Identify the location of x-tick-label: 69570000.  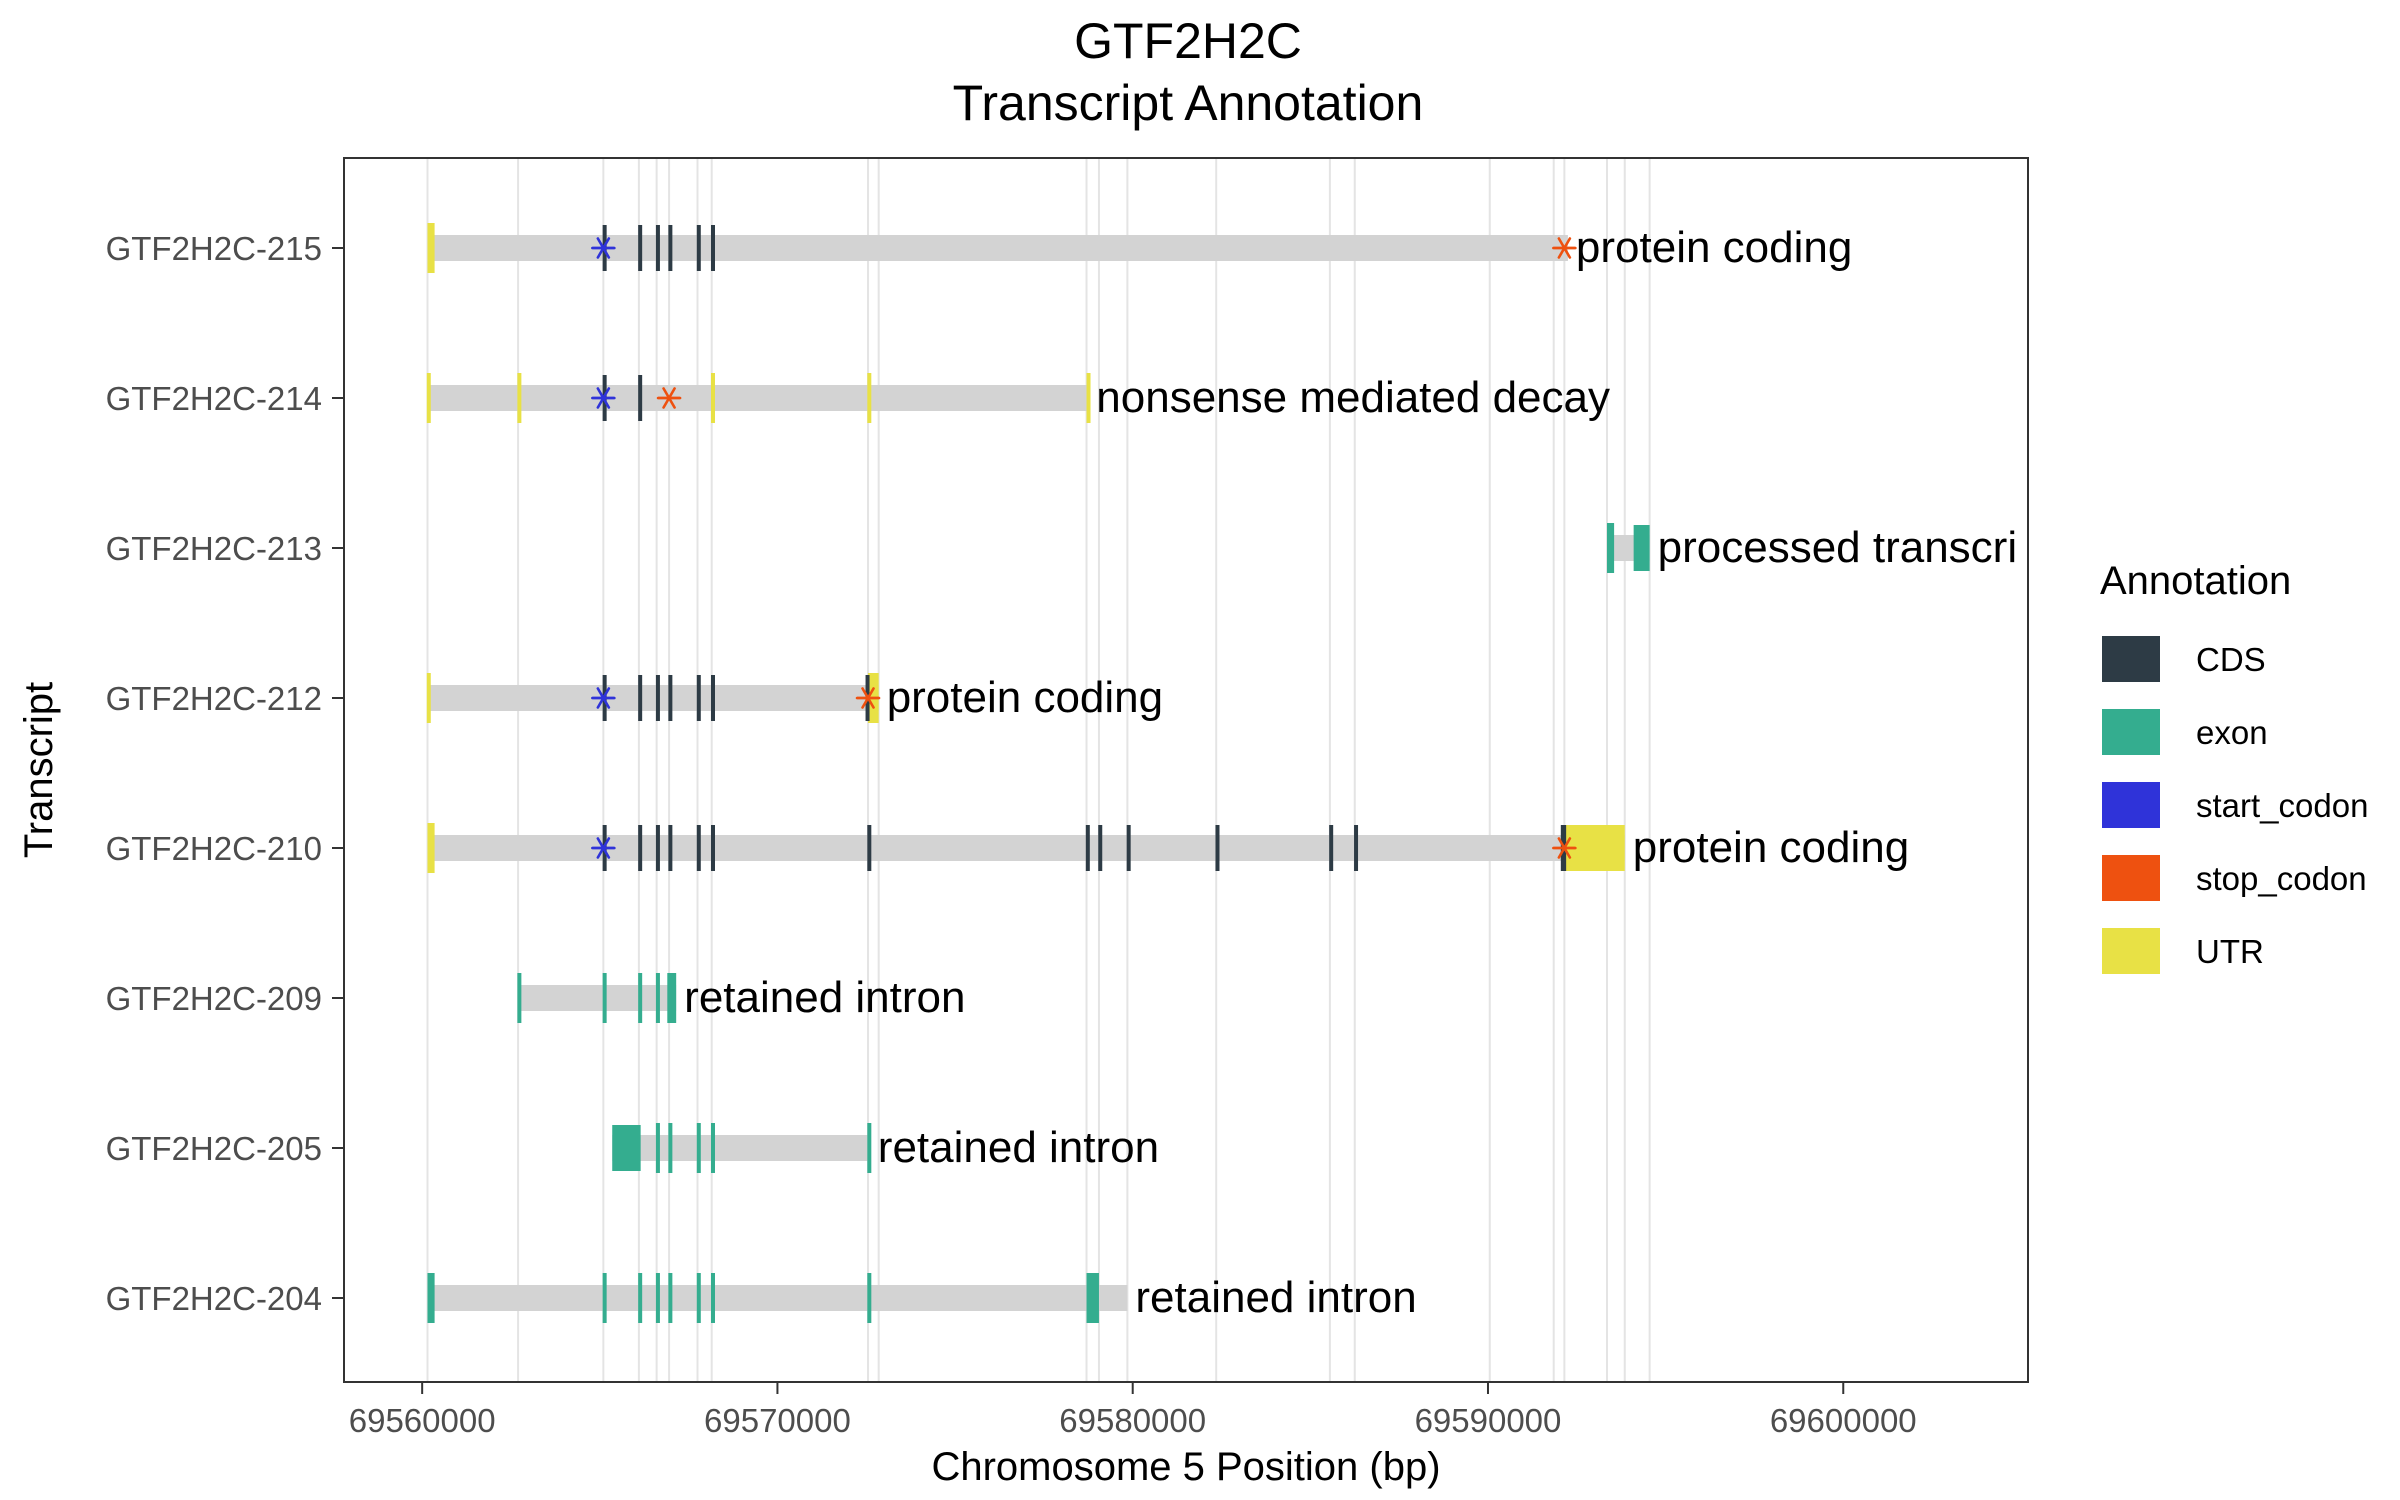
(777, 1420).